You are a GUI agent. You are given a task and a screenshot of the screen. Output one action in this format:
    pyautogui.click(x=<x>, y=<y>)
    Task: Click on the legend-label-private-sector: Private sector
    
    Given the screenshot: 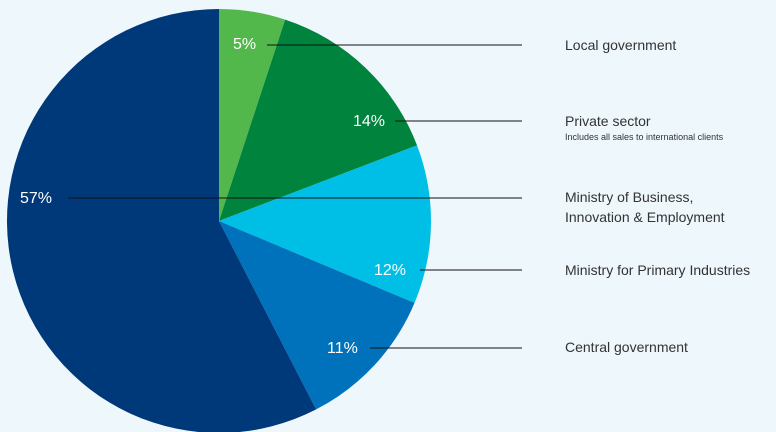 What is the action you would take?
    pyautogui.click(x=608, y=121)
    